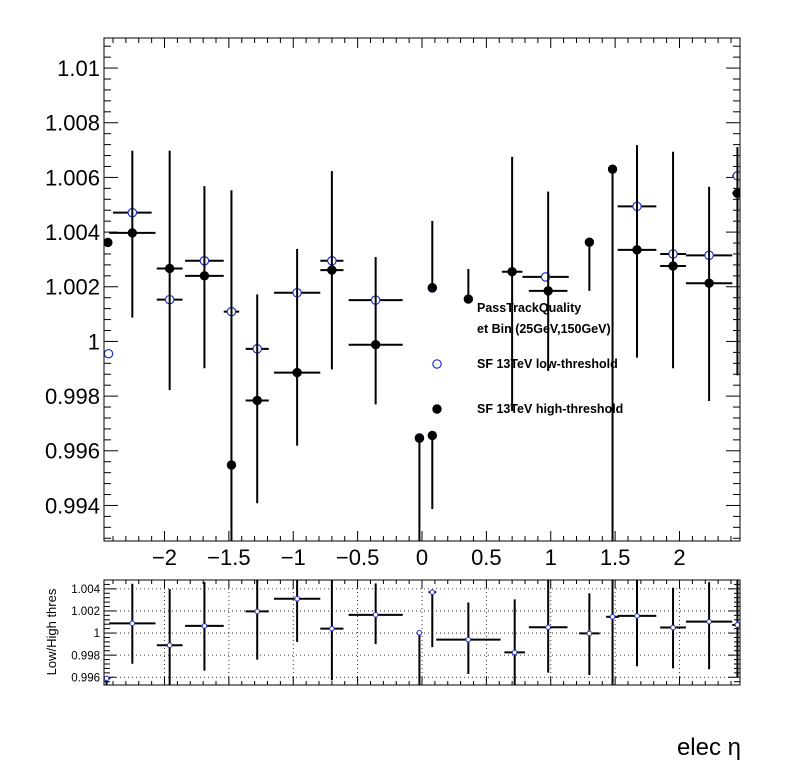 The width and height of the screenshot is (796, 772). Describe the element at coordinates (615, 557) in the screenshot. I see `x-tick-label: 1.5` at that location.